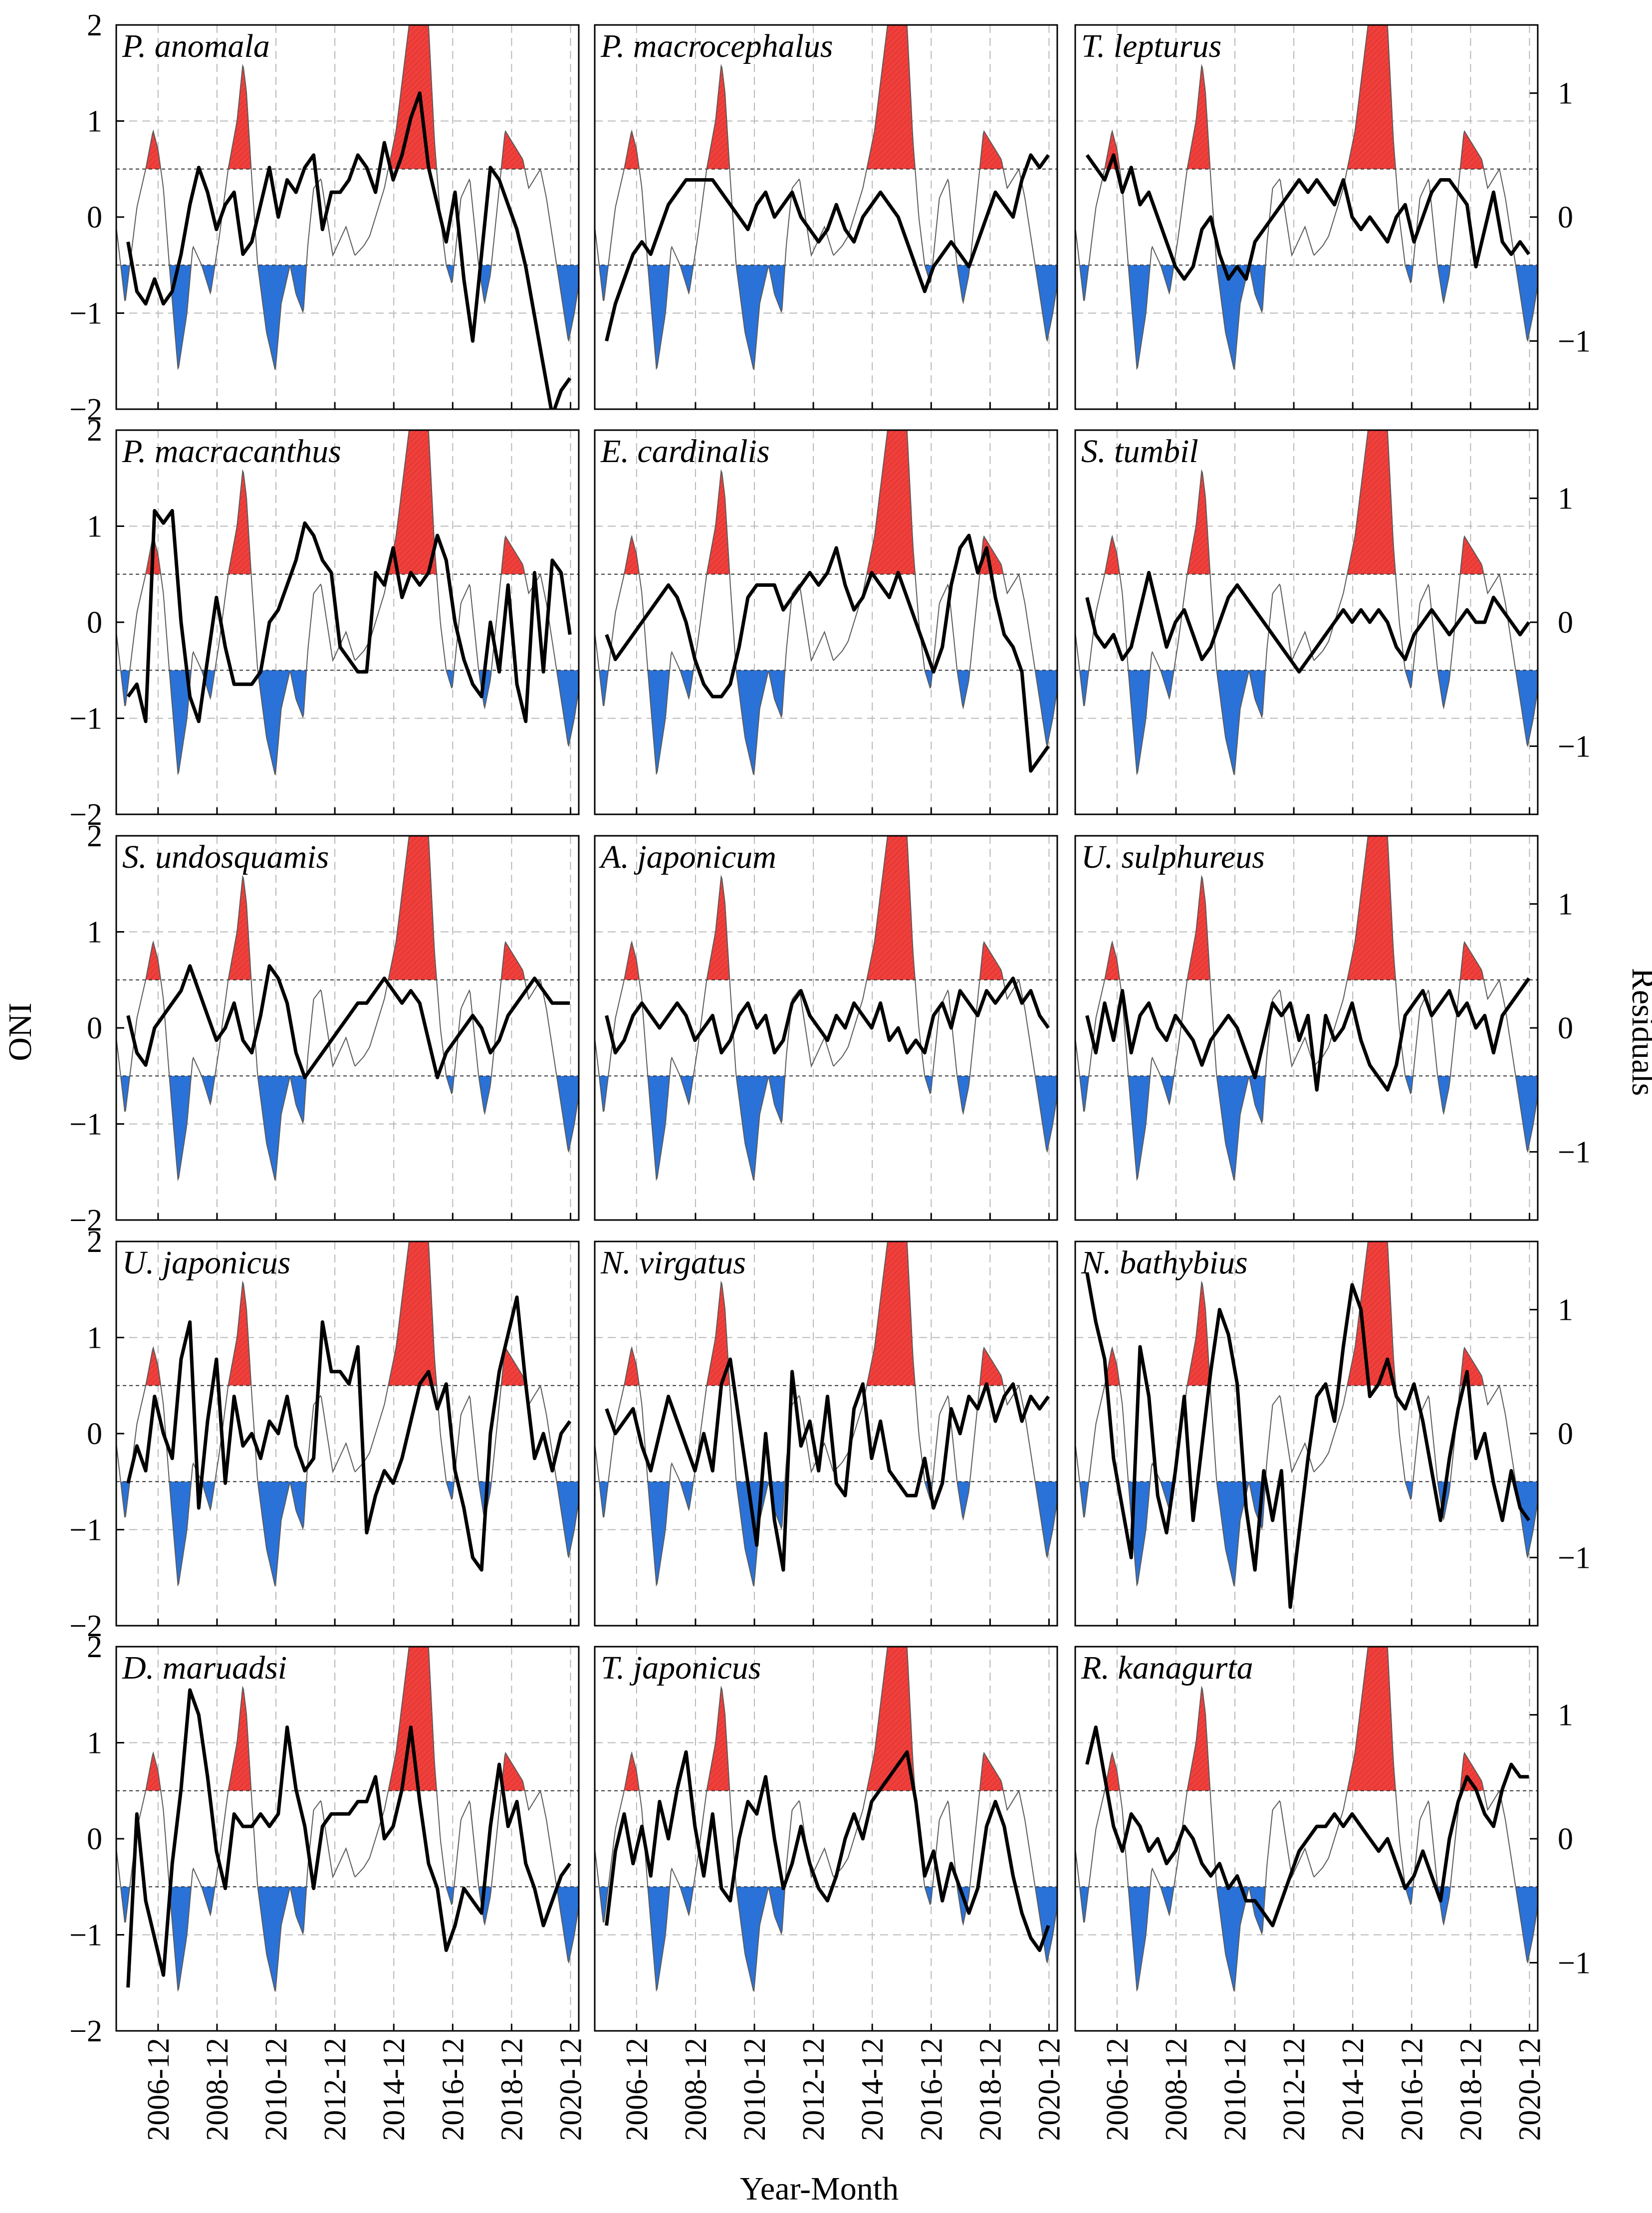 The height and width of the screenshot is (2213, 1652). What do you see at coordinates (204, 1668) in the screenshot?
I see `panel-title: D. maruadsi` at bounding box center [204, 1668].